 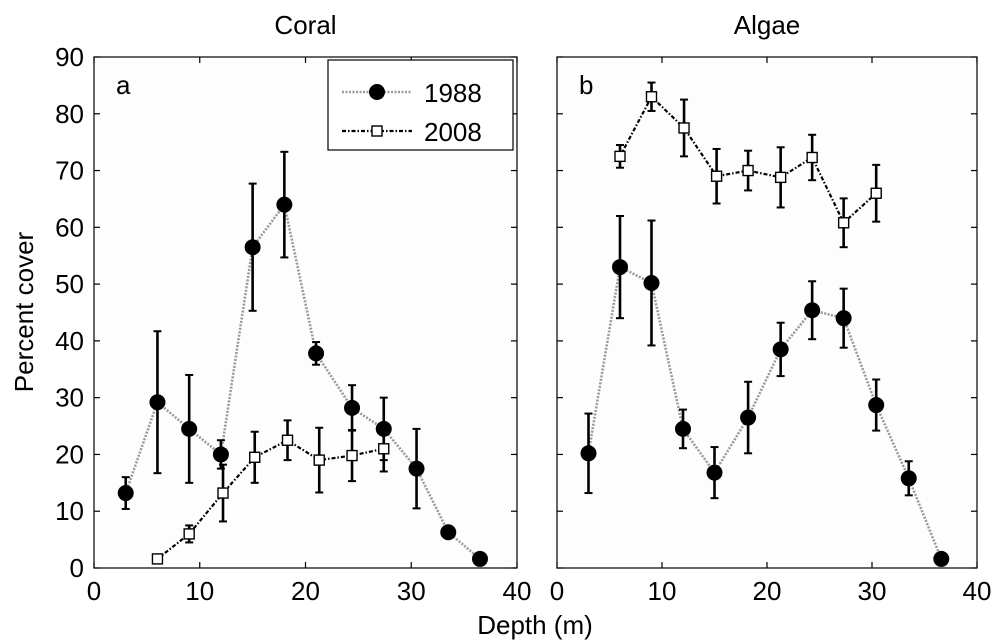 What do you see at coordinates (69, 114) in the screenshot?
I see `y-tick-label: 80` at bounding box center [69, 114].